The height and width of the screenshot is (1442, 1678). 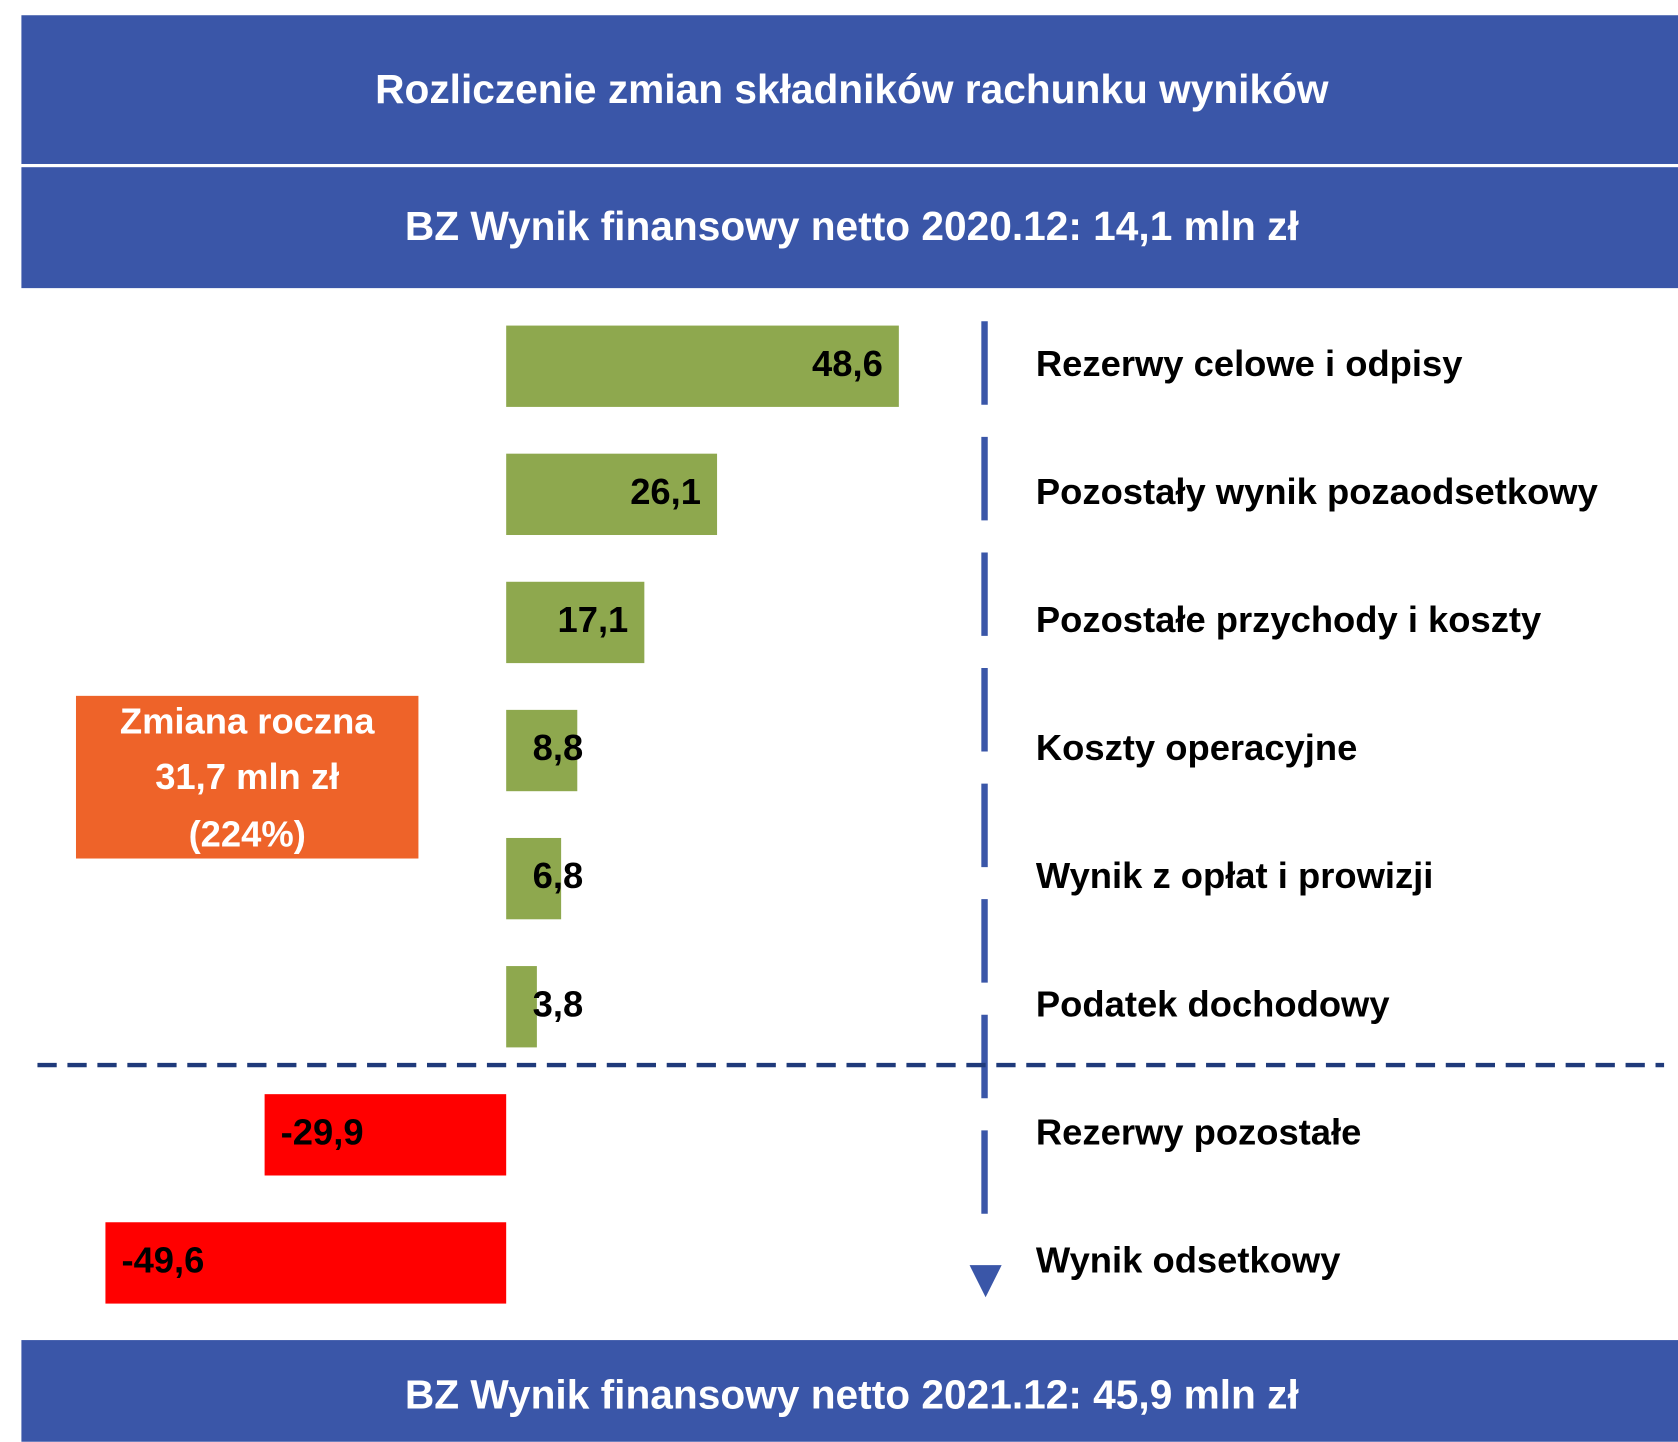 What do you see at coordinates (322, 1131) in the screenshot?
I see `value-label: -29,9` at bounding box center [322, 1131].